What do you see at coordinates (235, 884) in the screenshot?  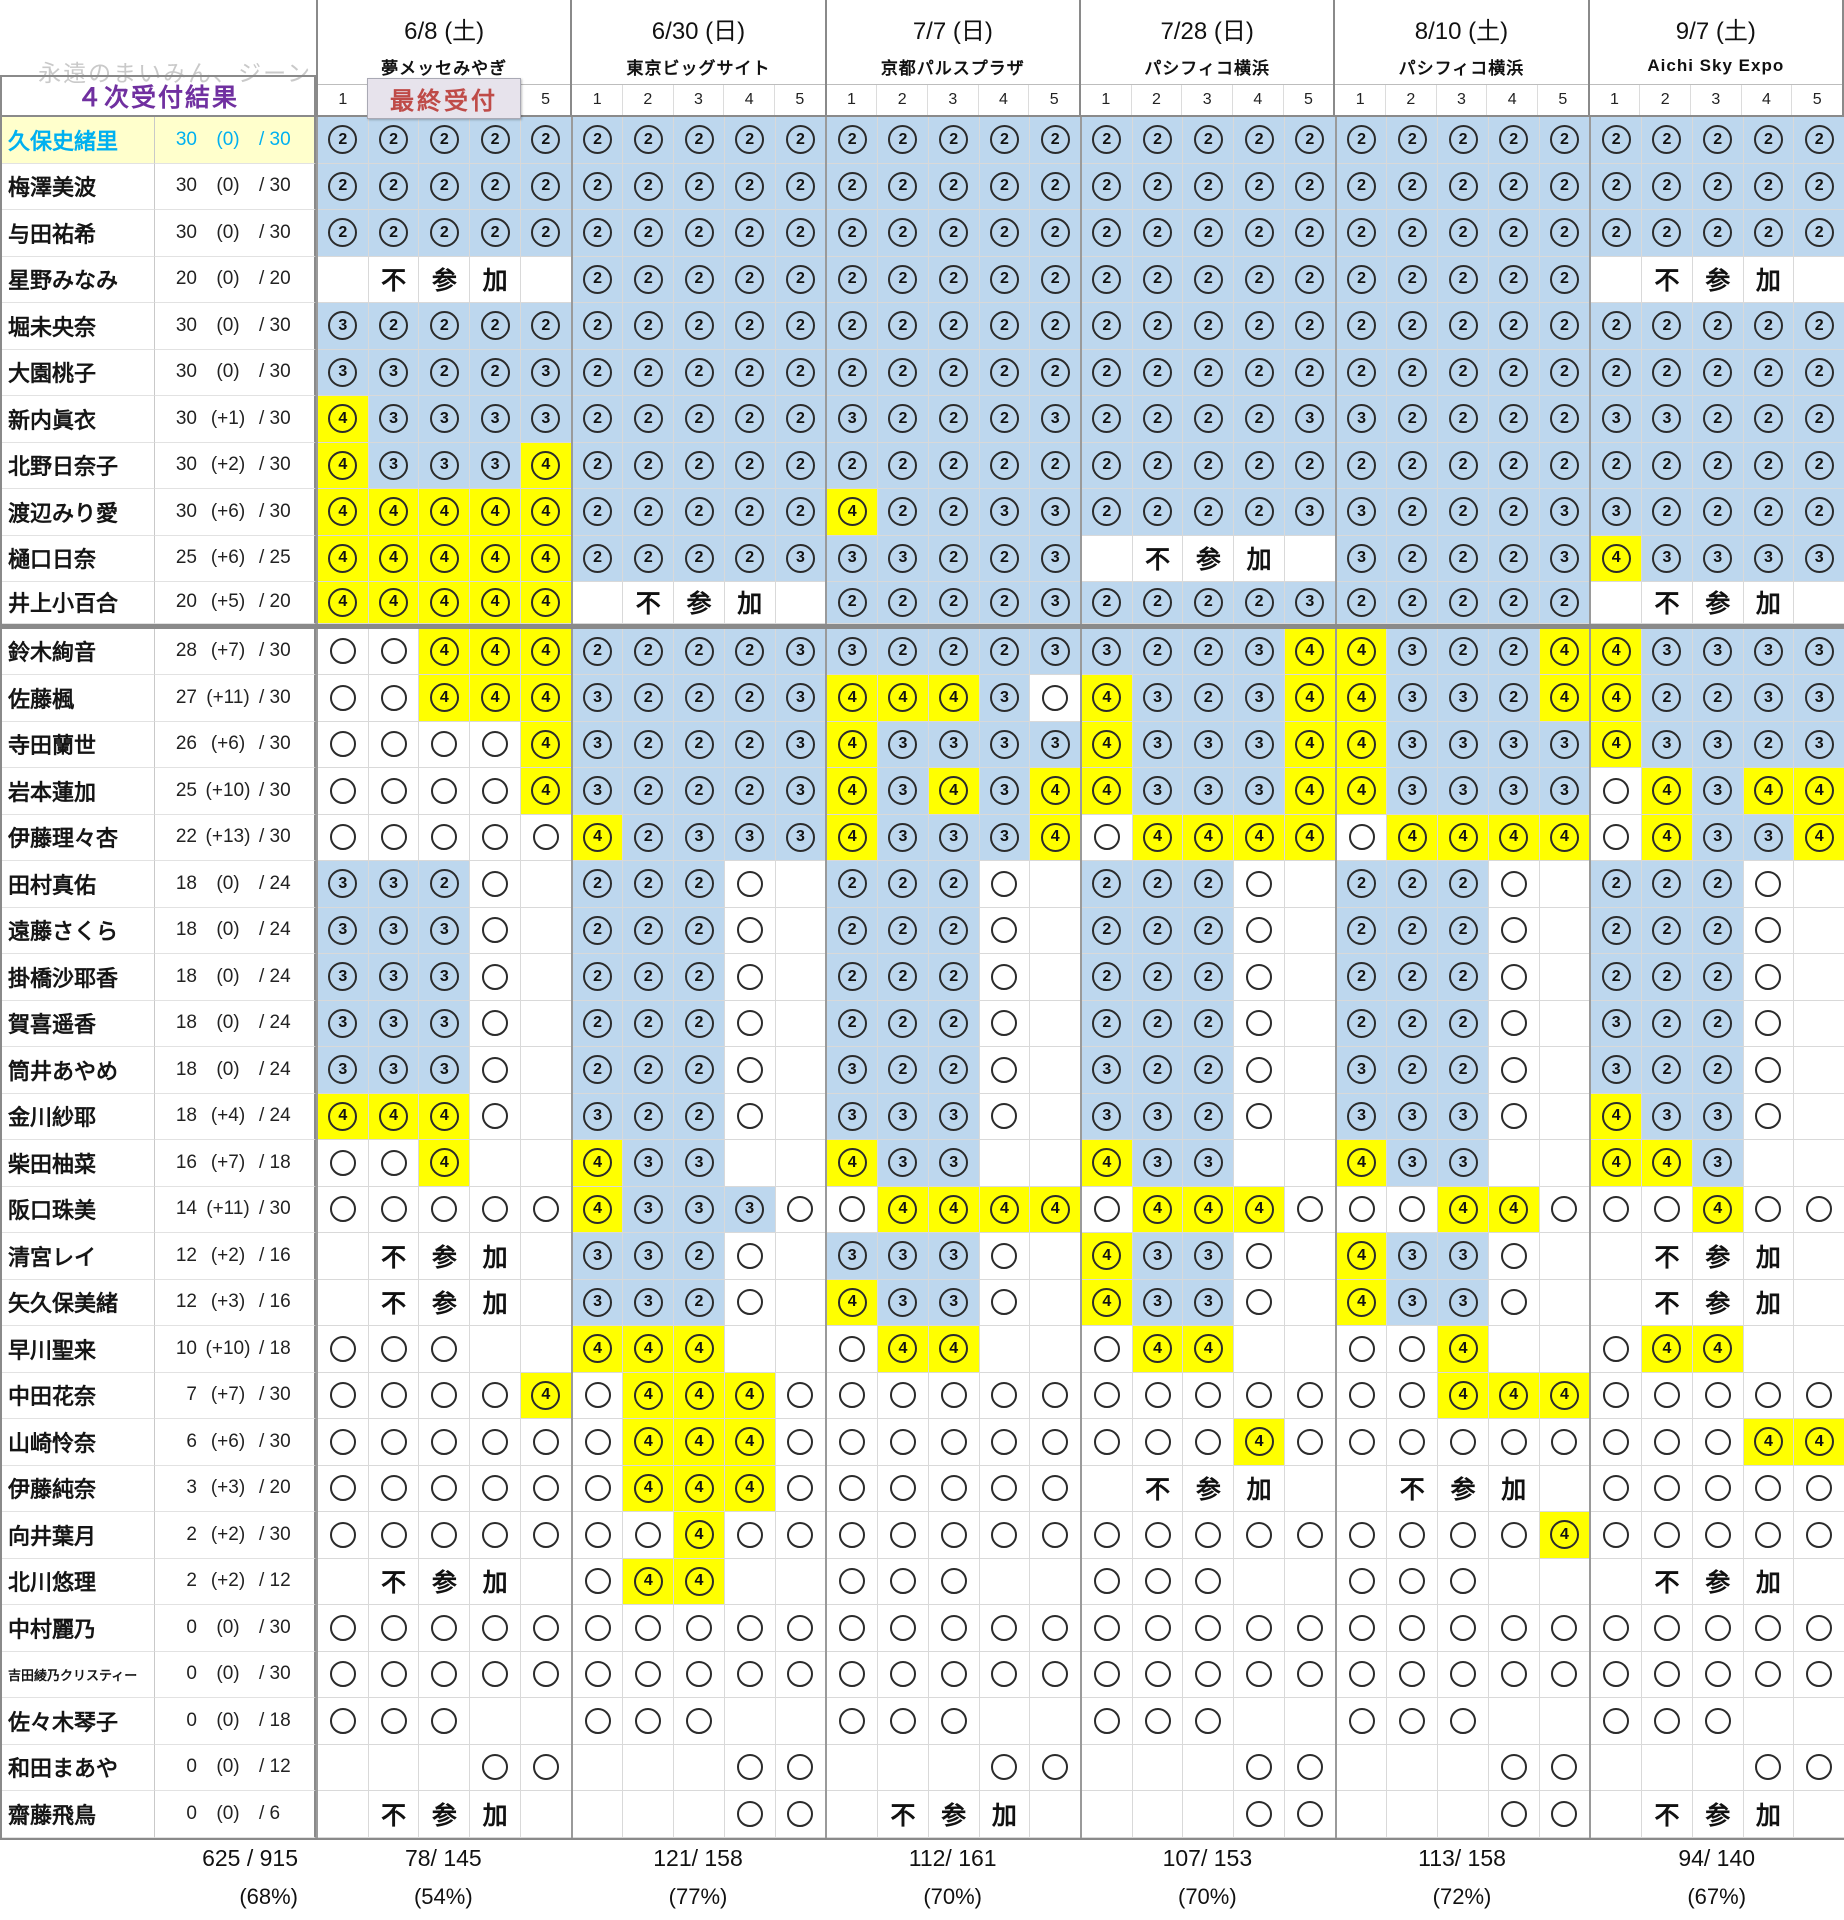 I see `member-summary-cell: 18 (0)/ 24` at bounding box center [235, 884].